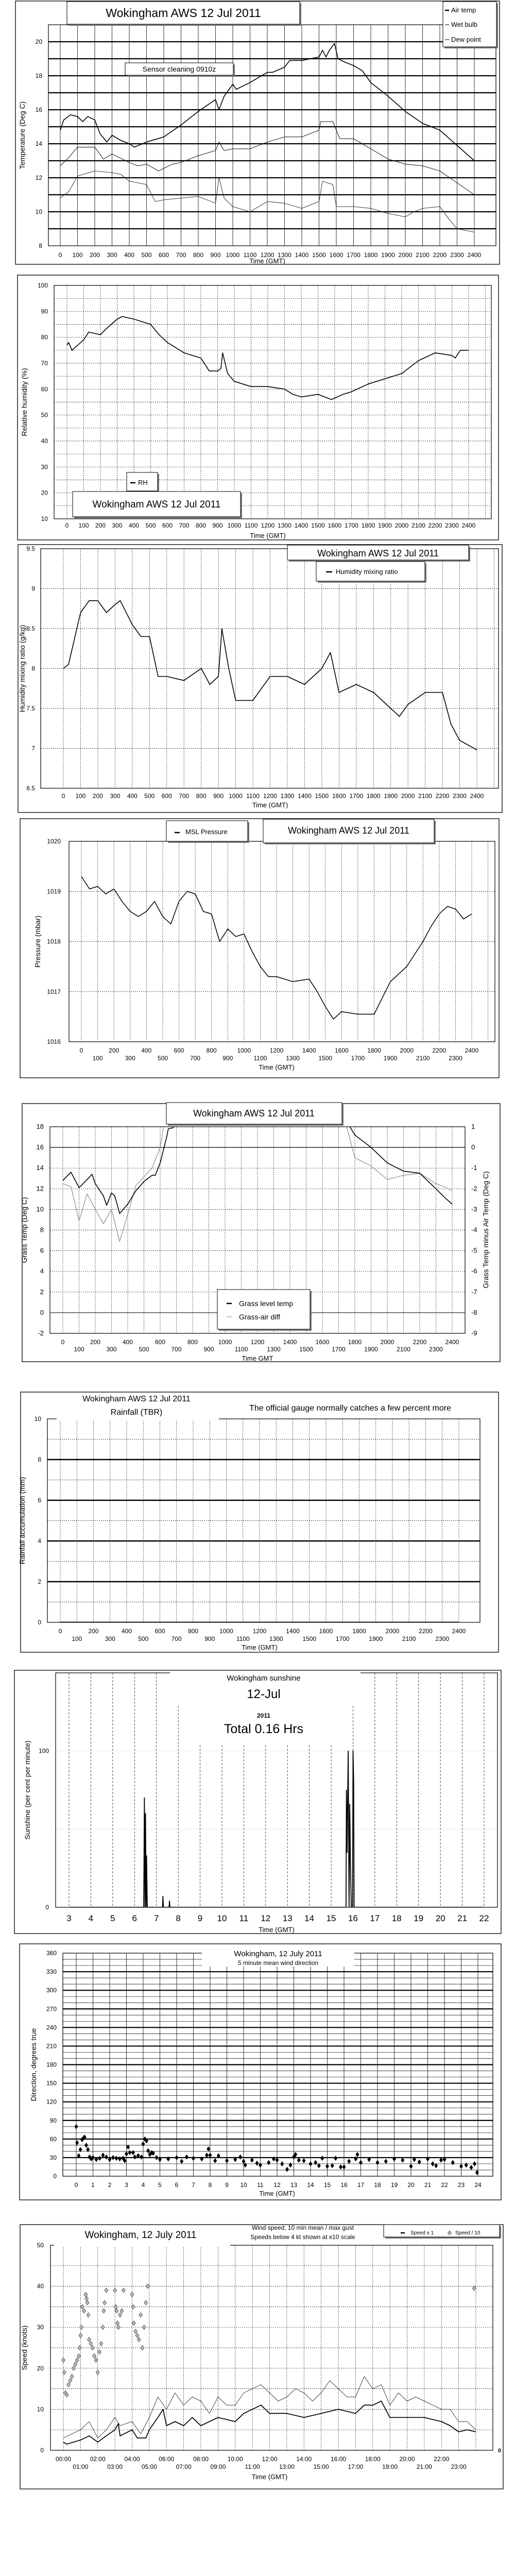 The height and width of the screenshot is (2576, 515). Describe the element at coordinates (338, 2459) in the screenshot. I see `x-tick-label: 16:00` at that location.